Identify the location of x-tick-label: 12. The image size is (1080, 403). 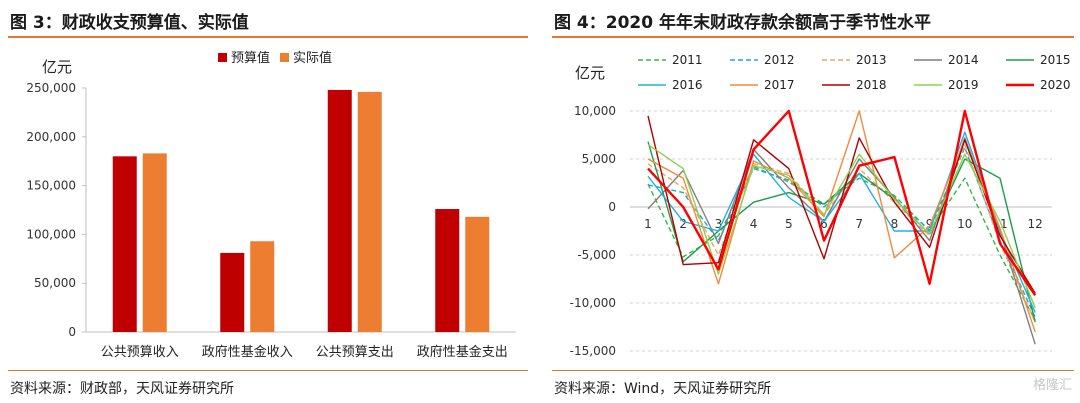
(1035, 224).